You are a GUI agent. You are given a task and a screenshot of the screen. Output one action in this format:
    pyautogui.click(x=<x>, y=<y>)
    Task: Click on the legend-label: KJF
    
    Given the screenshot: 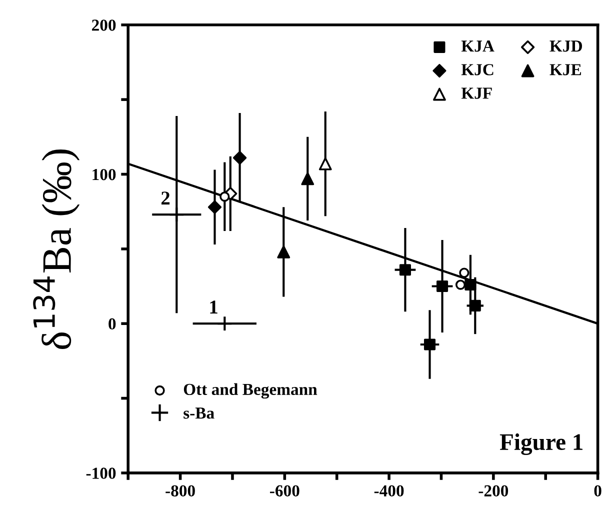 What is the action you would take?
    pyautogui.click(x=476, y=93)
    